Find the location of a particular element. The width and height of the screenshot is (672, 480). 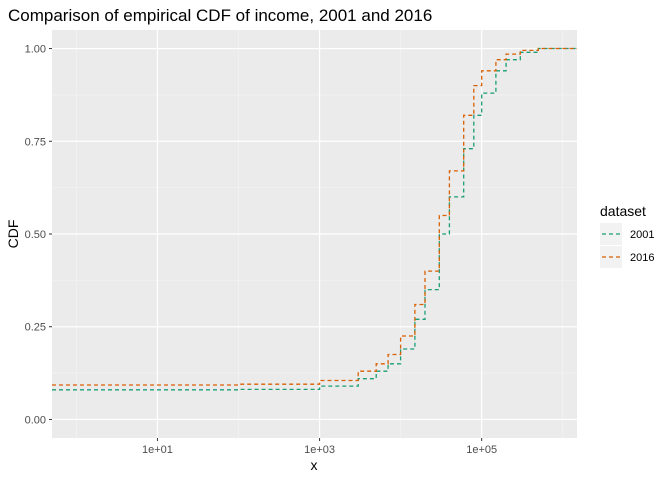

y-tick-labels: 0.00 0.25 0.50 0.75 1.00 is located at coordinates (35, 235).